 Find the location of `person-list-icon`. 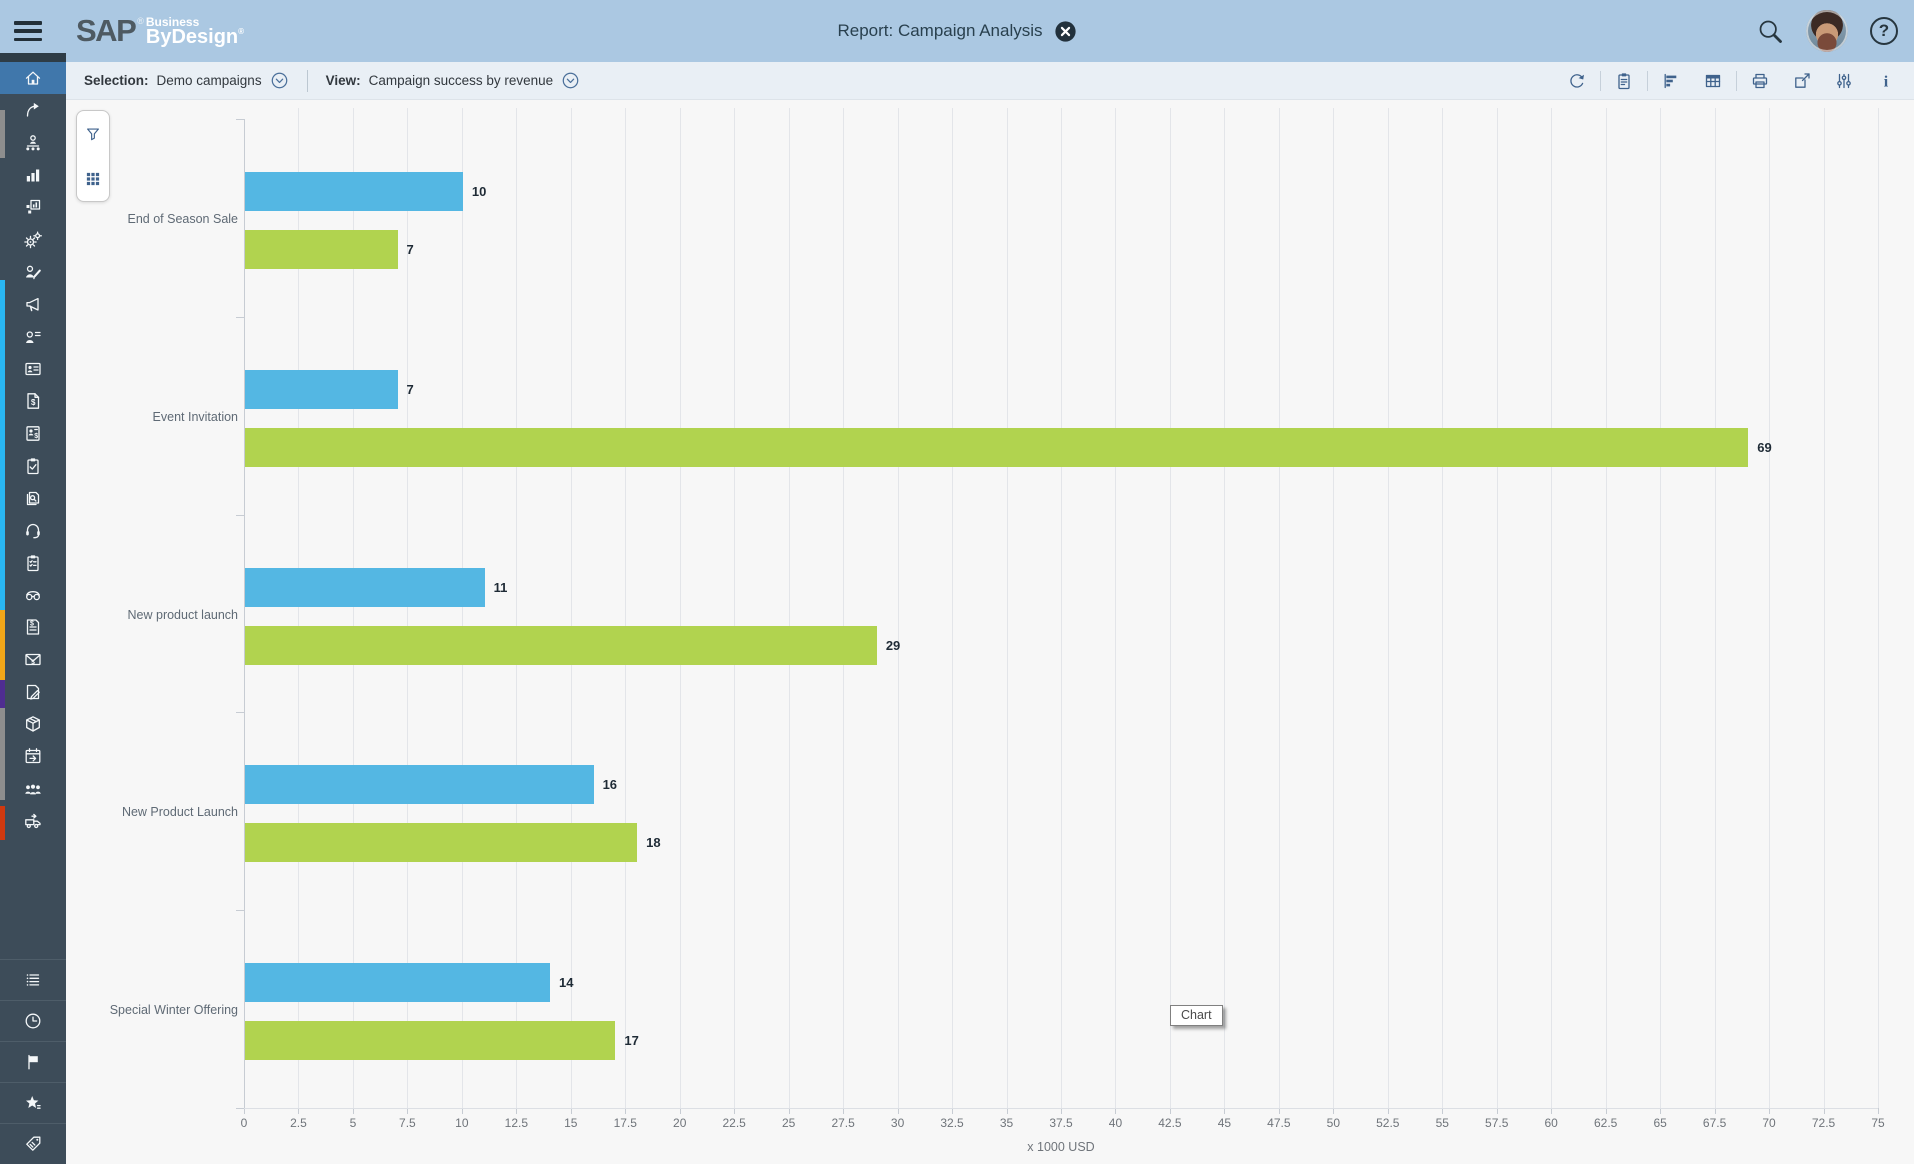

person-list-icon is located at coordinates (33, 337).